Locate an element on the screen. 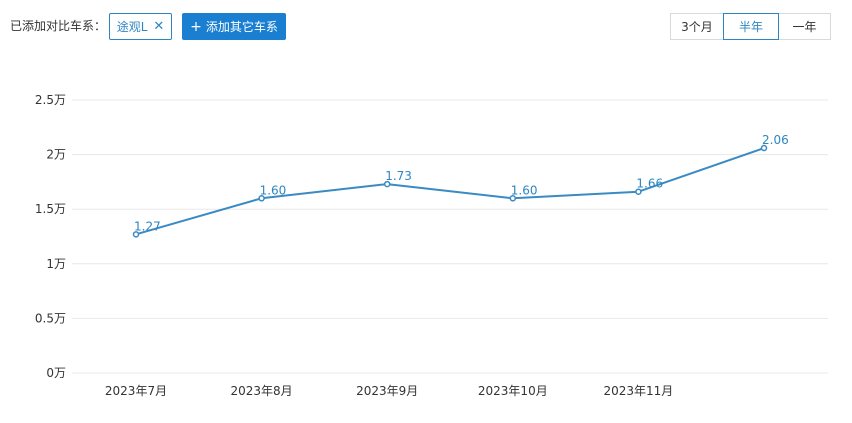  plus-icon: + is located at coordinates (196, 26).